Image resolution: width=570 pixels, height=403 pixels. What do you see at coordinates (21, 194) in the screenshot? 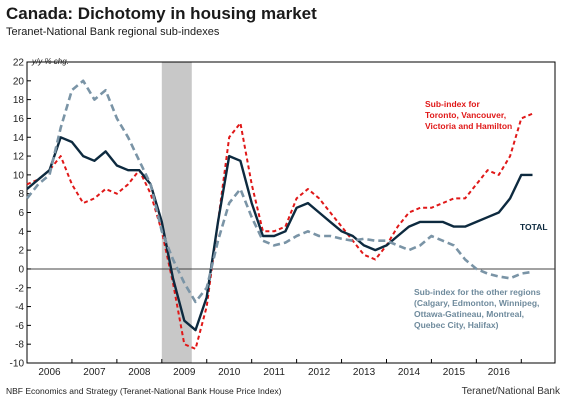
I see `y-tick-label: 8` at bounding box center [21, 194].